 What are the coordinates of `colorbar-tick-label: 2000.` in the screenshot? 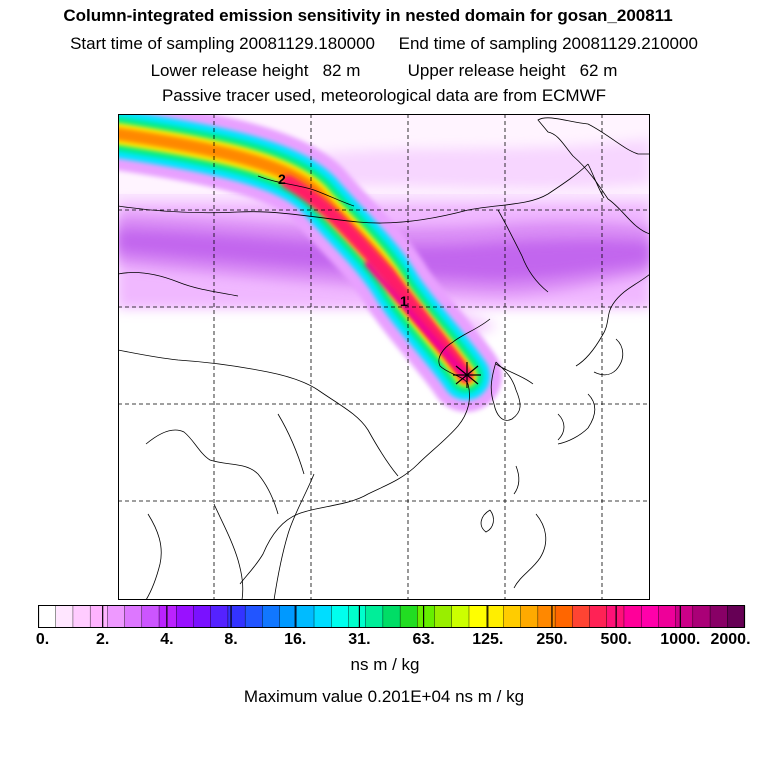 It's located at (730, 639).